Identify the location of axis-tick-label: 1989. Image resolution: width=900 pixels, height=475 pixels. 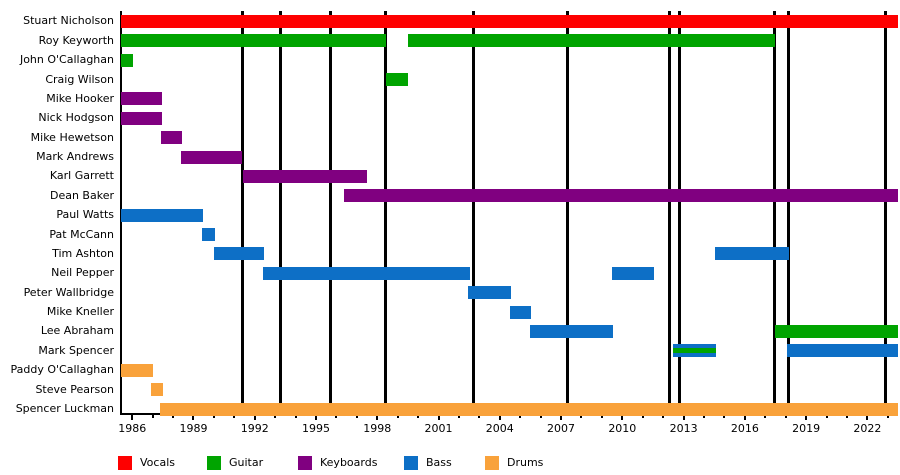
(193, 428).